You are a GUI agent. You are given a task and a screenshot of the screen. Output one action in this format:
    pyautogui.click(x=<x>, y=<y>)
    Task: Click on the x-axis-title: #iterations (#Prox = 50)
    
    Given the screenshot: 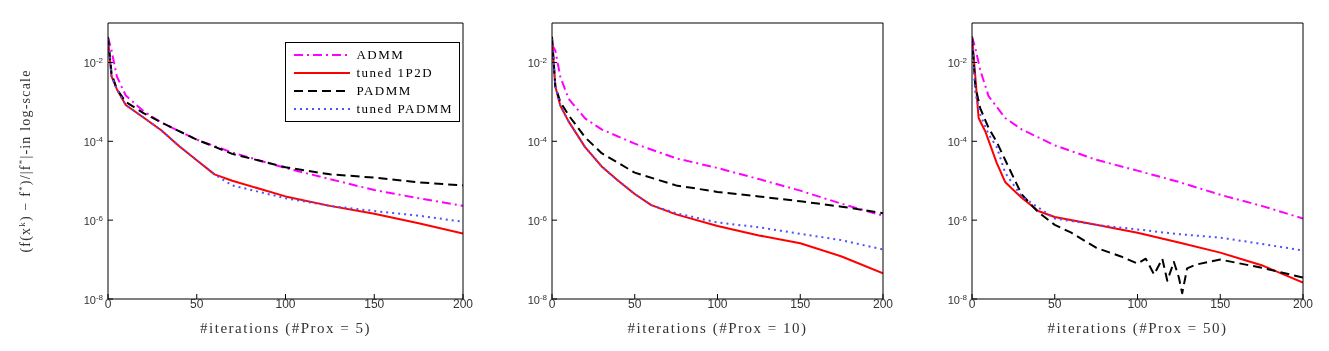 What is the action you would take?
    pyautogui.click(x=1137, y=328)
    